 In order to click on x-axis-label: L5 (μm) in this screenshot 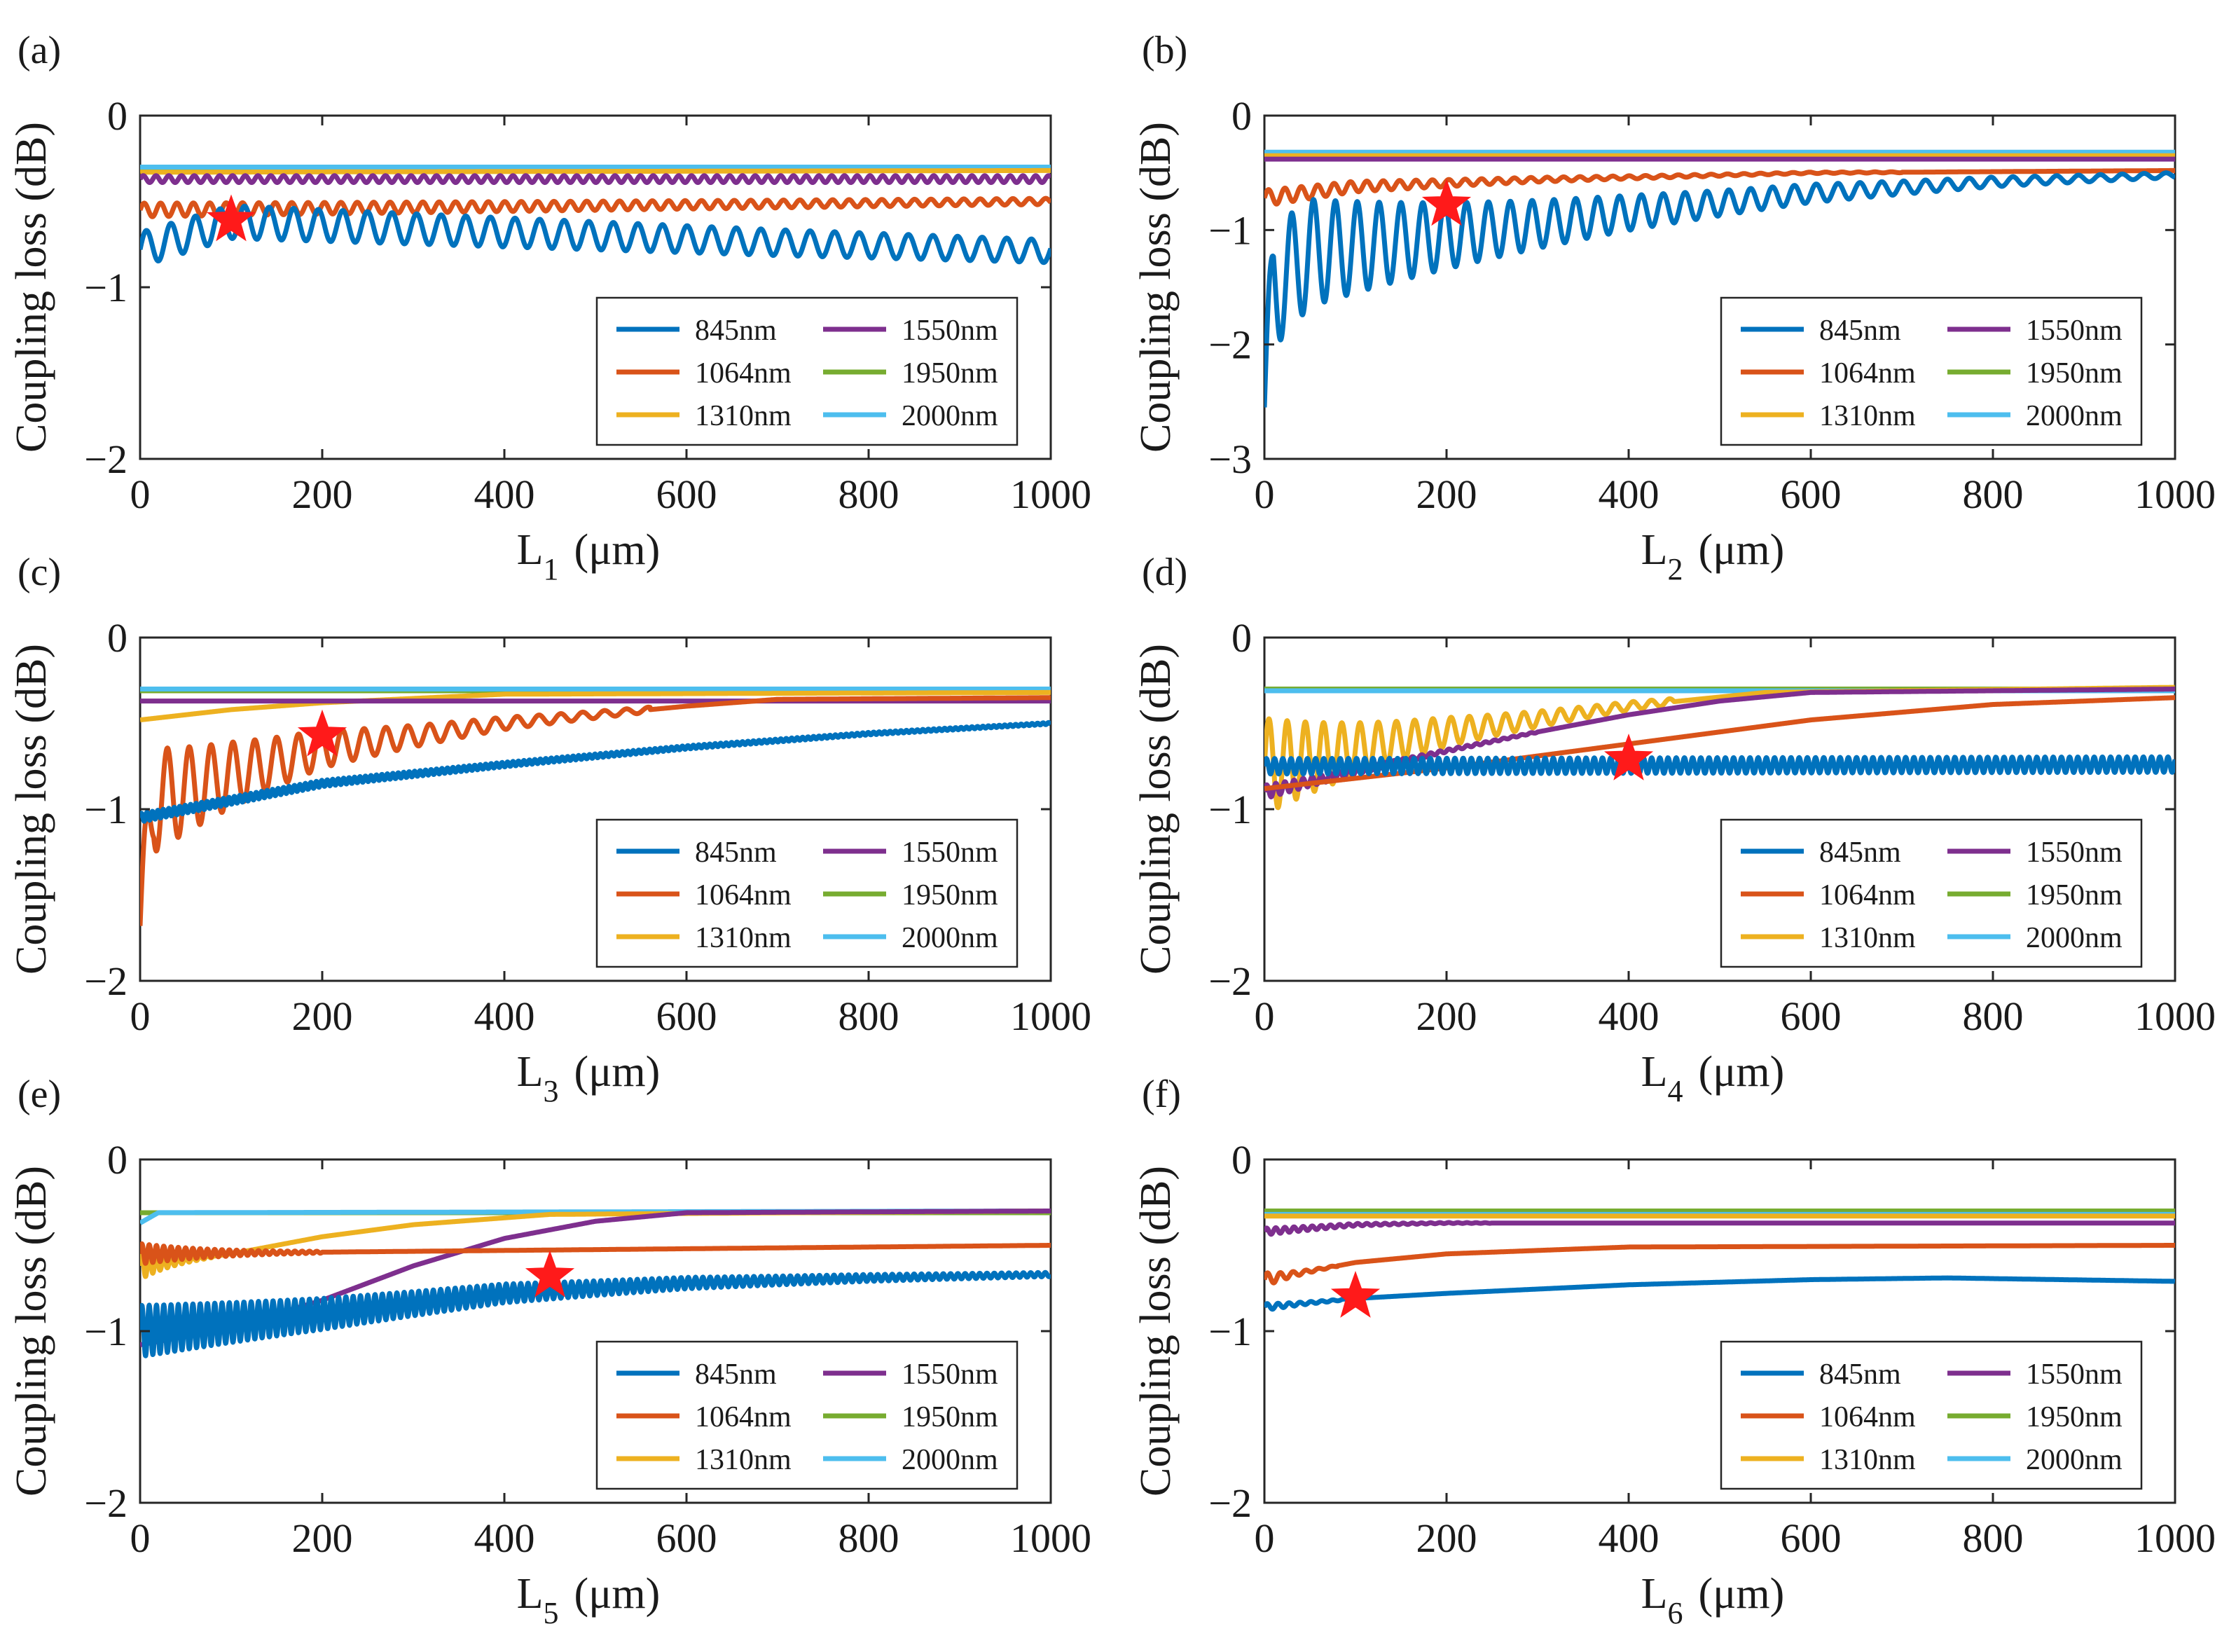, I will do `click(589, 1600)`.